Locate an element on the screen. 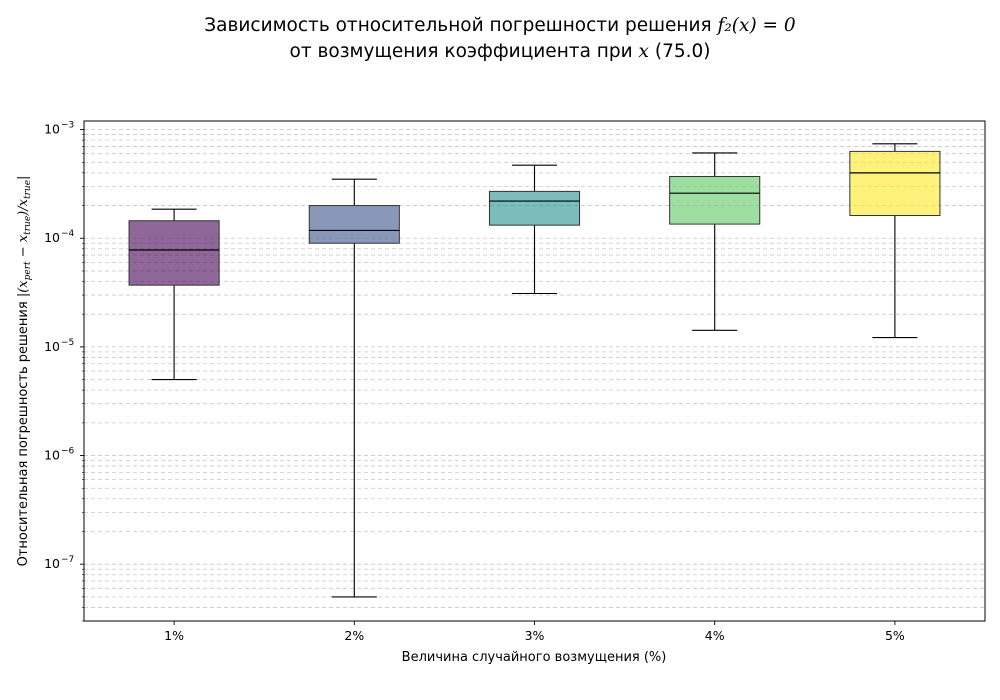 This screenshot has height=700, width=1000. x-axis-label: Величина случайного возмущения (%) is located at coordinates (534, 657).